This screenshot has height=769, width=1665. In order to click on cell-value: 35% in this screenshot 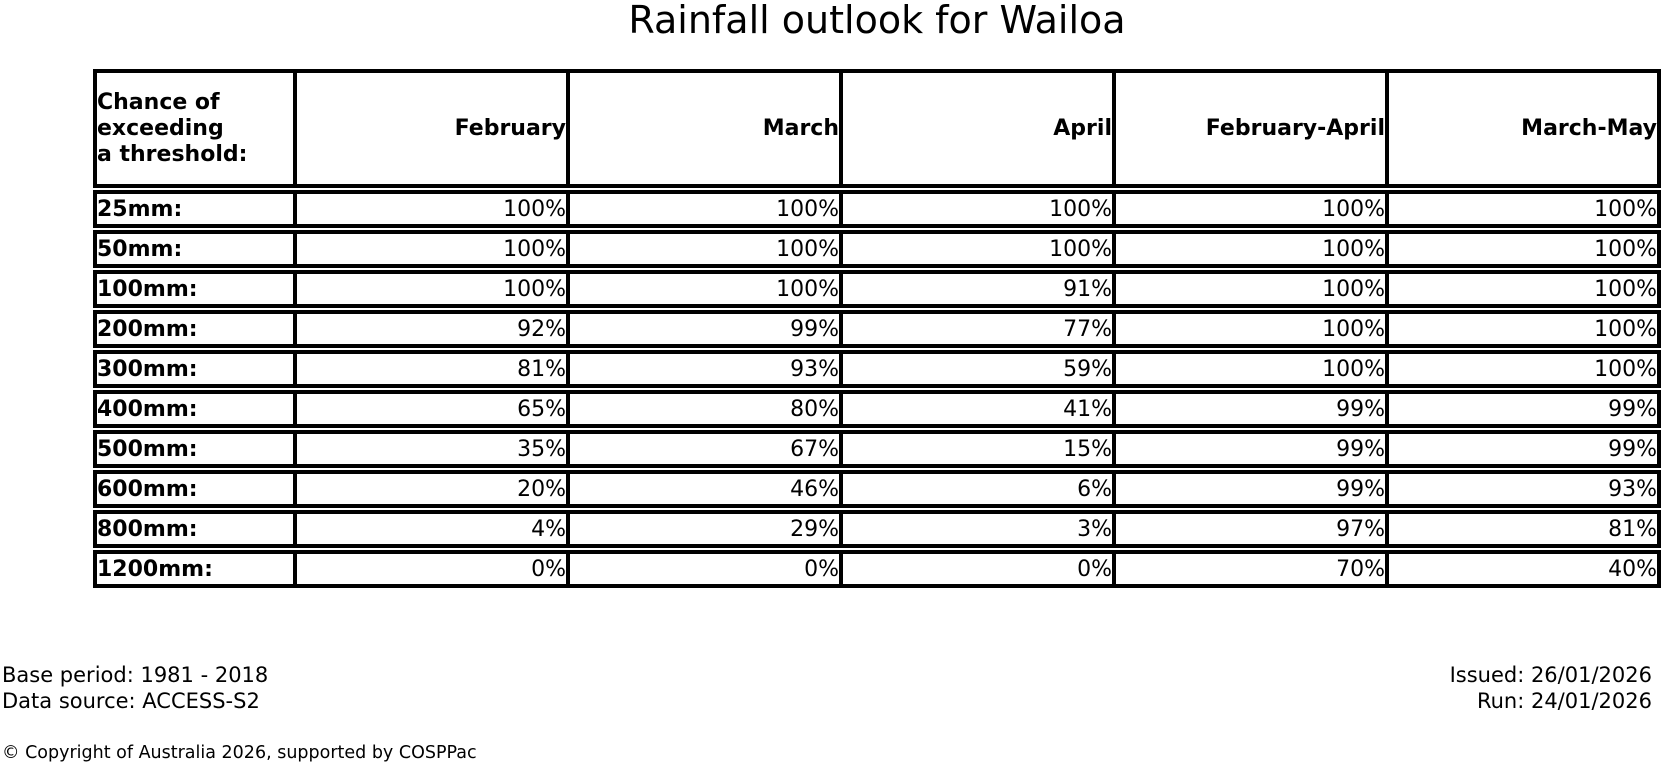, I will do `click(433, 449)`.